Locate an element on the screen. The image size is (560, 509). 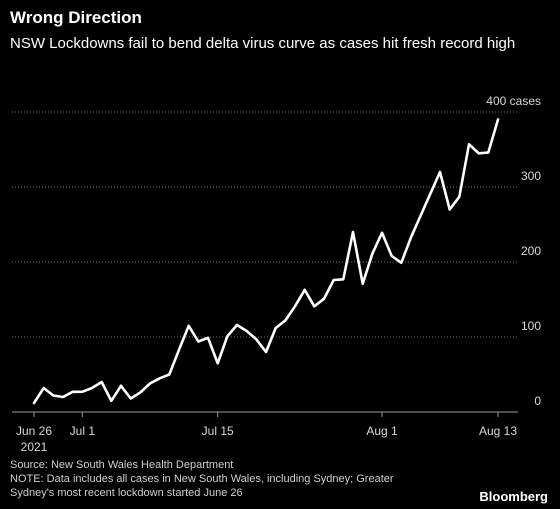
y-tick-label: 200 is located at coordinates (531, 251).